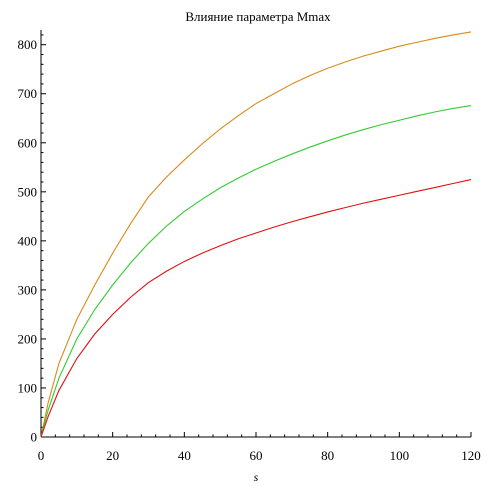 The height and width of the screenshot is (490, 490). What do you see at coordinates (258, 16) in the screenshot?
I see `chart-title: Влияние параметра Mmax` at bounding box center [258, 16].